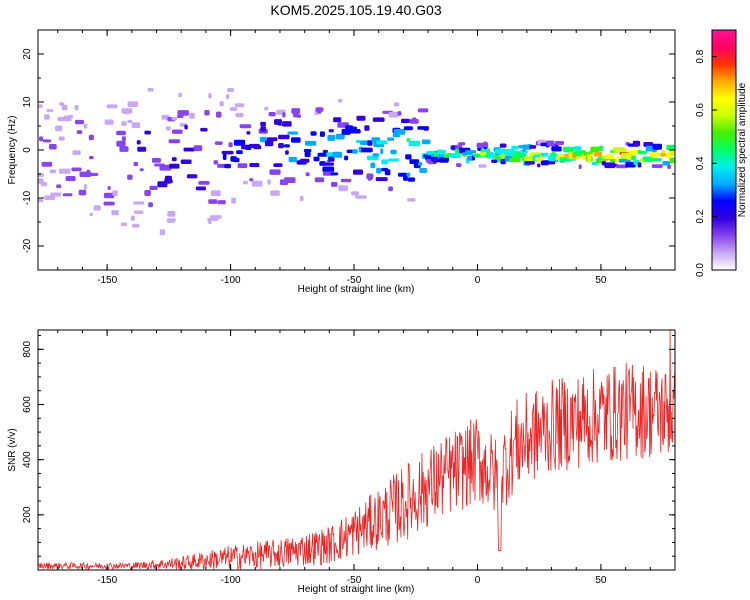 The width and height of the screenshot is (750, 600). Describe the element at coordinates (742, 149) in the screenshot. I see `colorbar-label: Normalized spectral amplitude` at that location.